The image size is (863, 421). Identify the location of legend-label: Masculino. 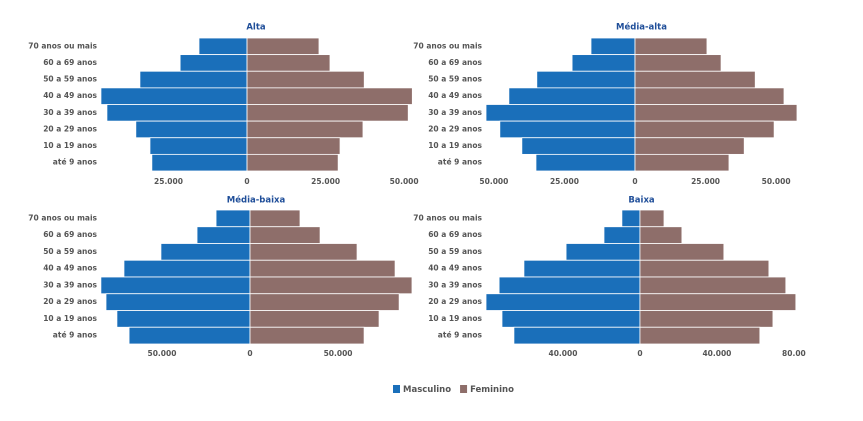
(427, 390).